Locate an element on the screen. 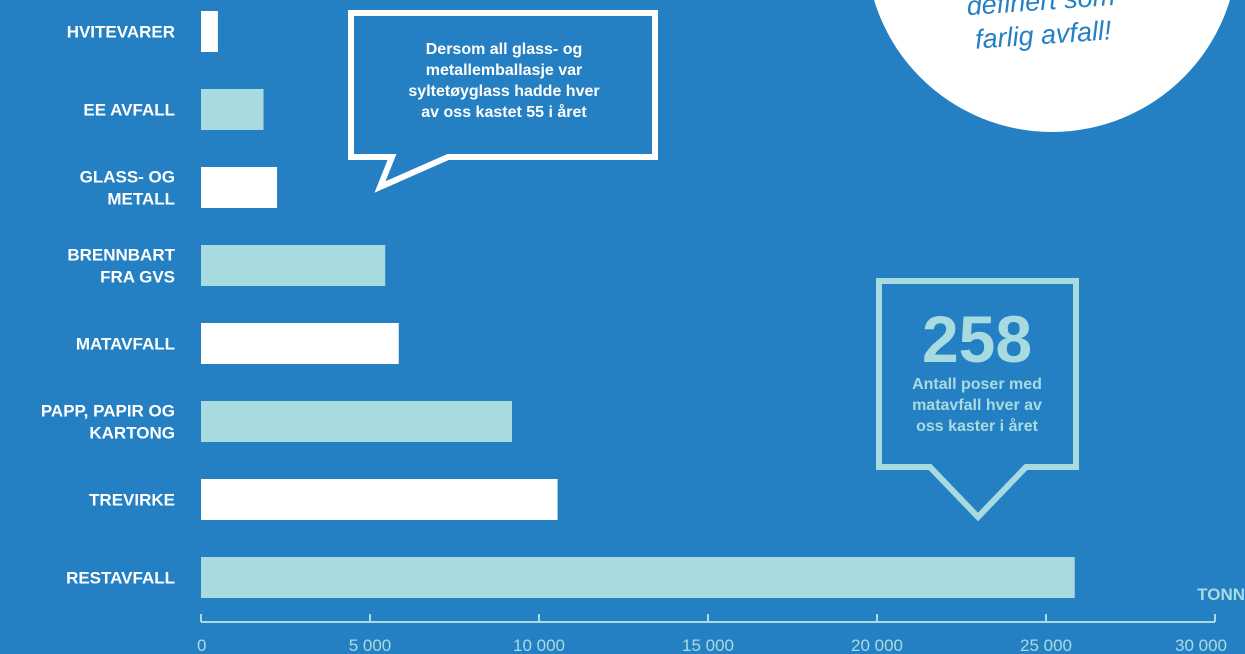 The height and width of the screenshot is (654, 1245). glass-callout-bubble is located at coordinates (503, 101).